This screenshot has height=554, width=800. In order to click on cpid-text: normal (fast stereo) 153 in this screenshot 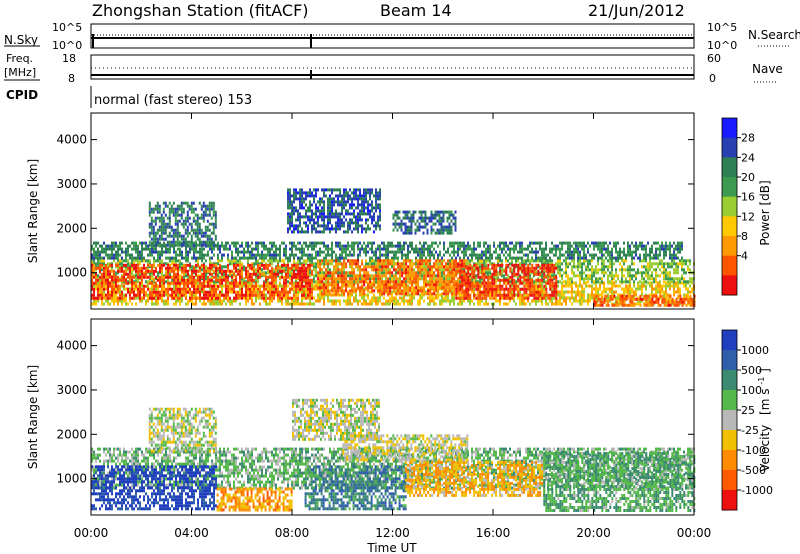, I will do `click(173, 100)`.